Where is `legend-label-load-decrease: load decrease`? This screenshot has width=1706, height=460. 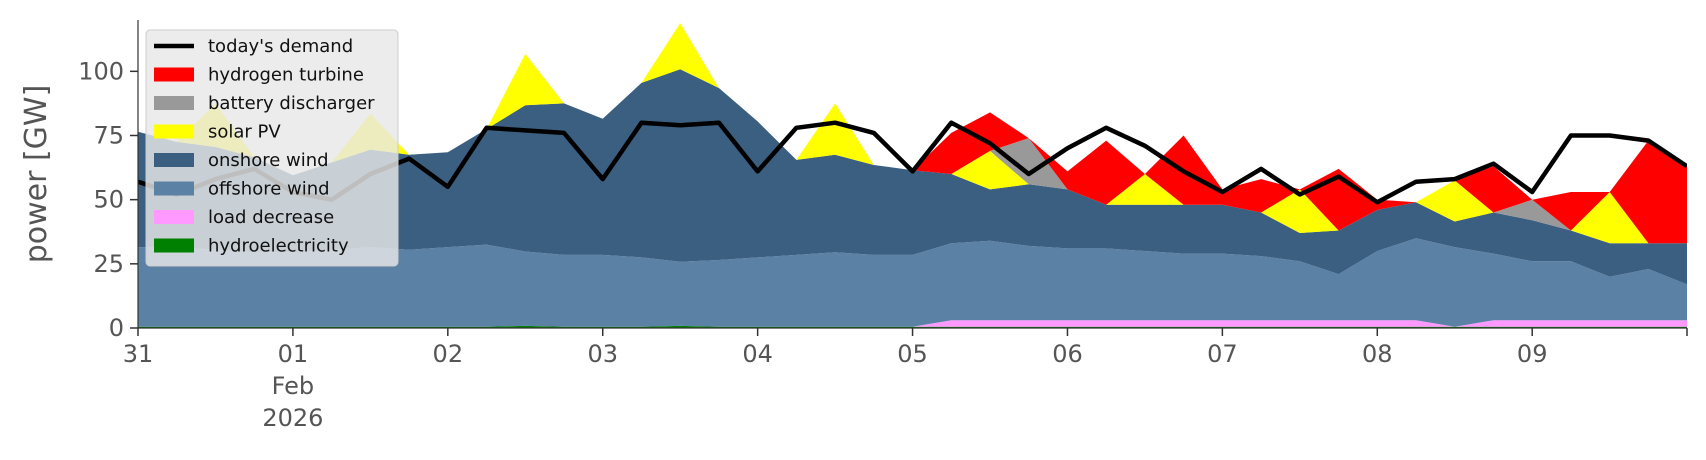
legend-label-load-decrease: load decrease is located at coordinates (271, 217).